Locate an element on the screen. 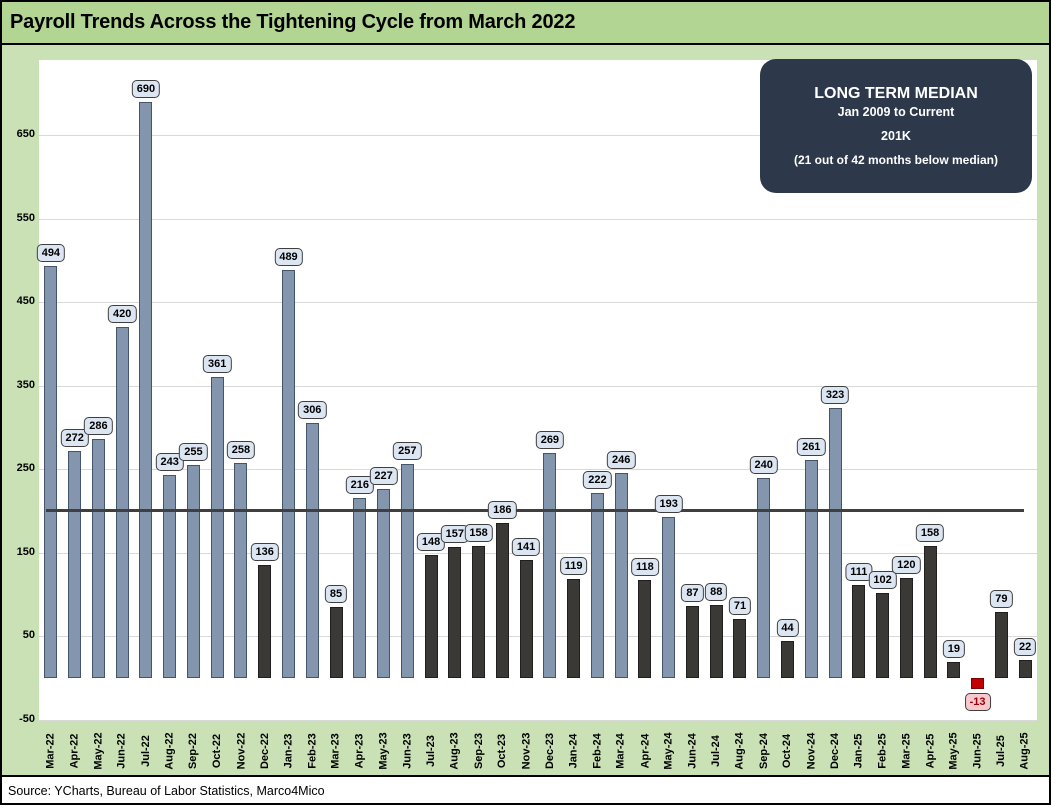 This screenshot has height=805, width=1051. bar-value-label: 136 is located at coordinates (264, 551).